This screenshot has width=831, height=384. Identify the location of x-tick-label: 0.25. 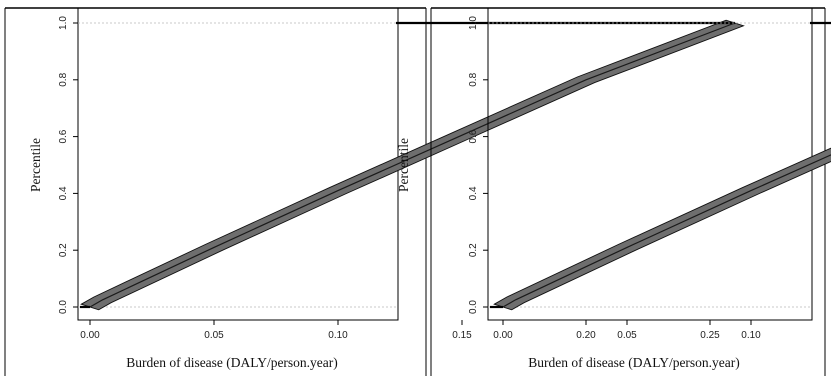
(710, 335).